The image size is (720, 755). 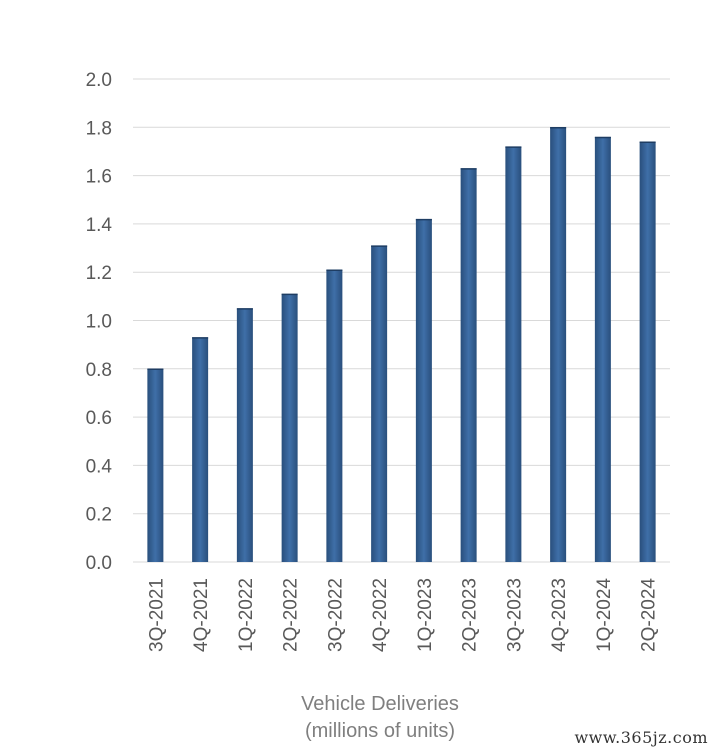 I want to click on bar-1Q-2022, so click(x=244, y=435).